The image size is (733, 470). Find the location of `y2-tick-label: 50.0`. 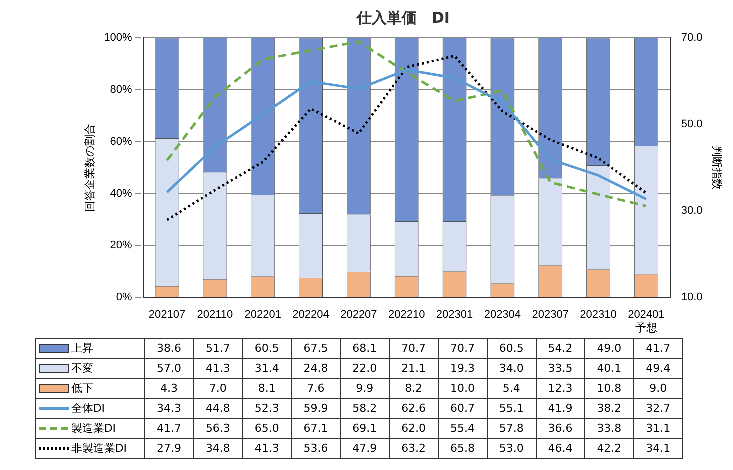

y2-tick-label: 50.0 is located at coordinates (692, 124).